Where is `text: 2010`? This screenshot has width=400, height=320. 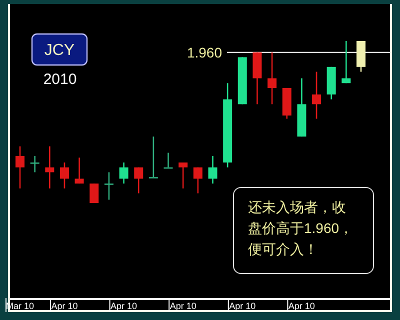 text: 2010 is located at coordinates (60, 79).